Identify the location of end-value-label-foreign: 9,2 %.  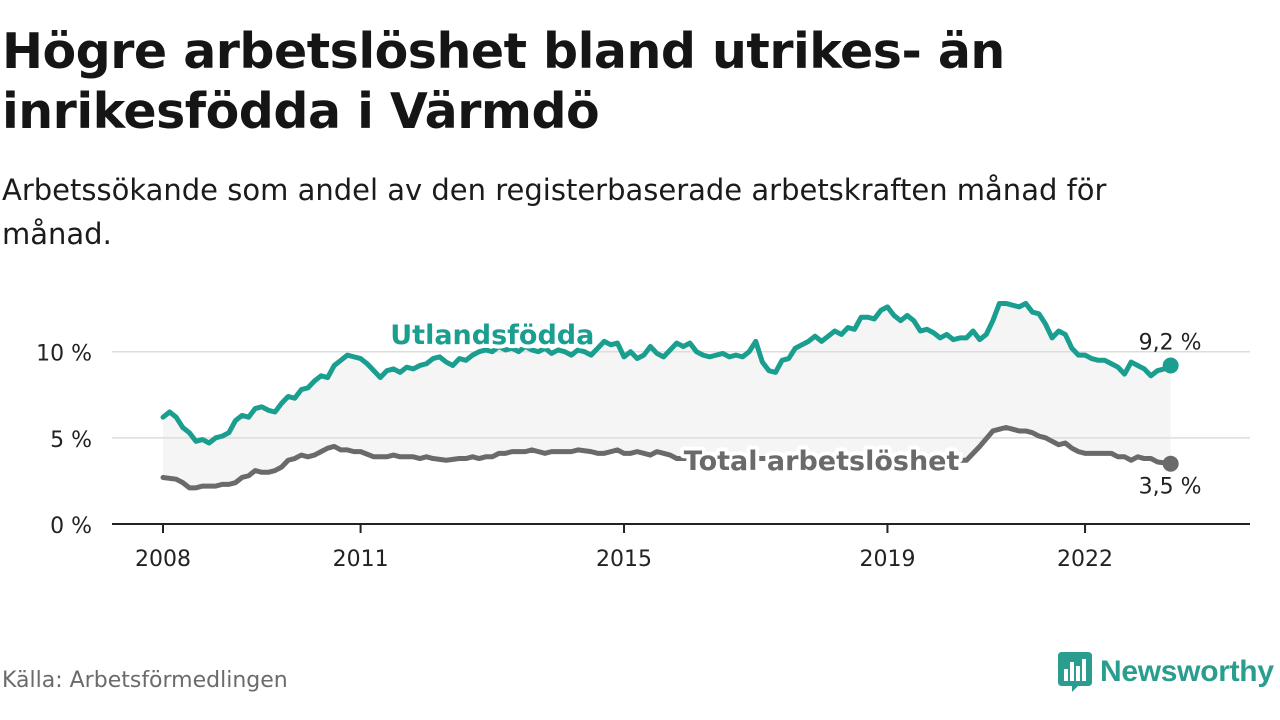
(1170, 342).